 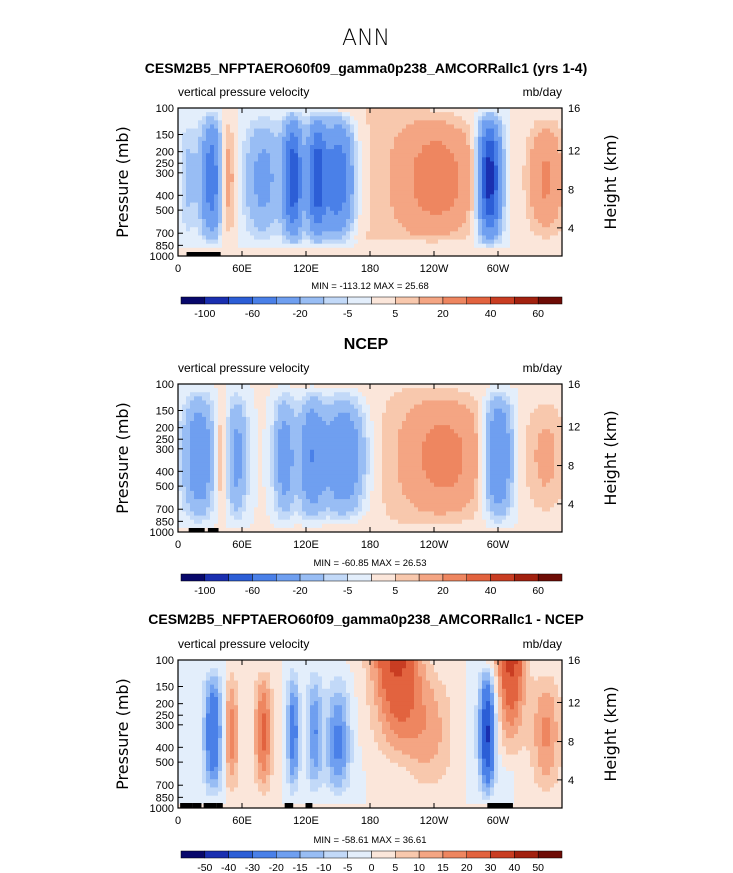 What do you see at coordinates (571, 229) in the screenshot?
I see `y2-tick-label: 4` at bounding box center [571, 229].